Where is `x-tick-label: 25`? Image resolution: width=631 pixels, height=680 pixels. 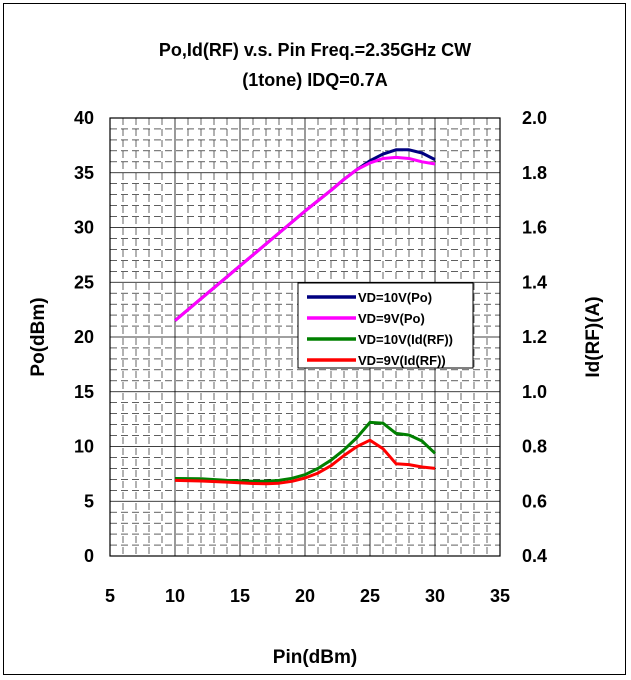 x-tick-label: 25 is located at coordinates (370, 596).